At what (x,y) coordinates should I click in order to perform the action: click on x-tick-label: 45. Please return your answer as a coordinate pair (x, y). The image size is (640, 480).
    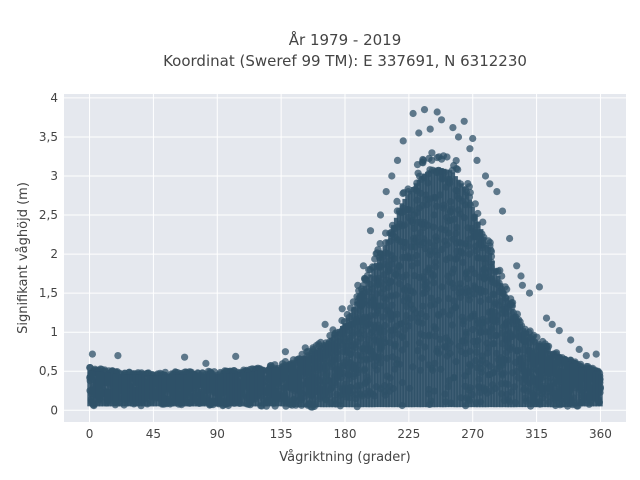
    Looking at the image, I should click on (153, 434).